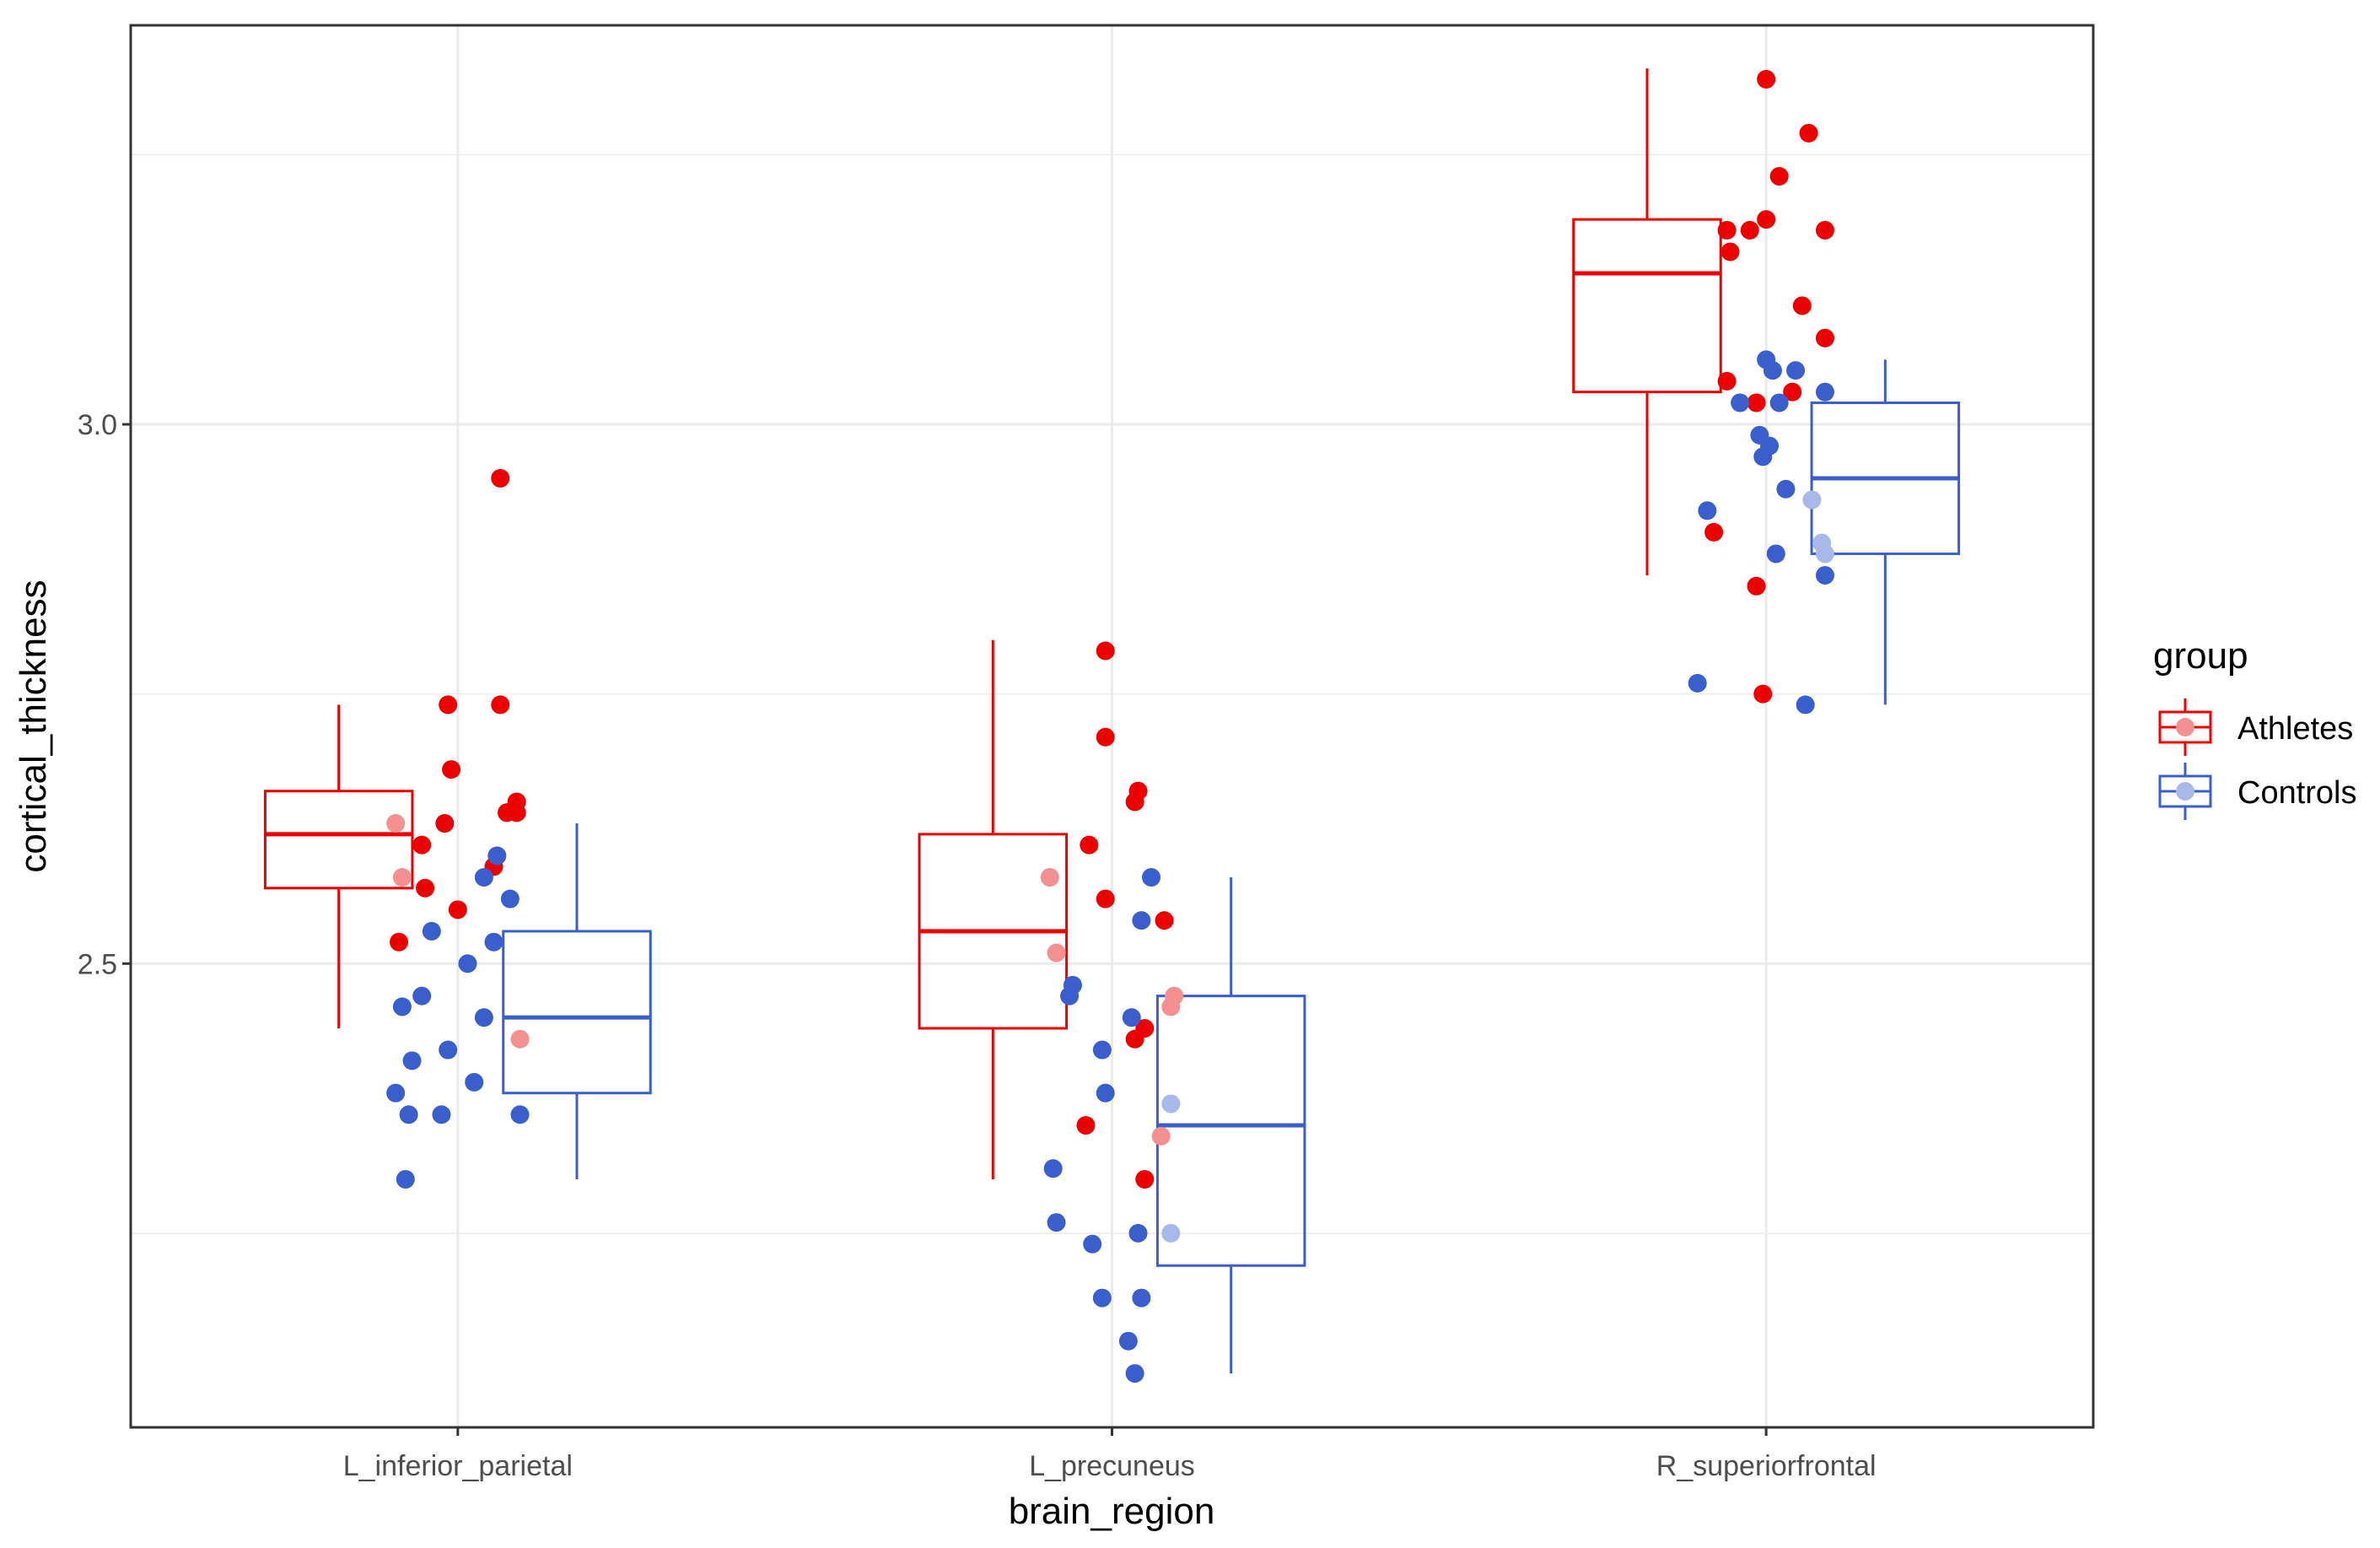 This screenshot has height=1548, width=2380. I want to click on legend-title: group, so click(2200, 656).